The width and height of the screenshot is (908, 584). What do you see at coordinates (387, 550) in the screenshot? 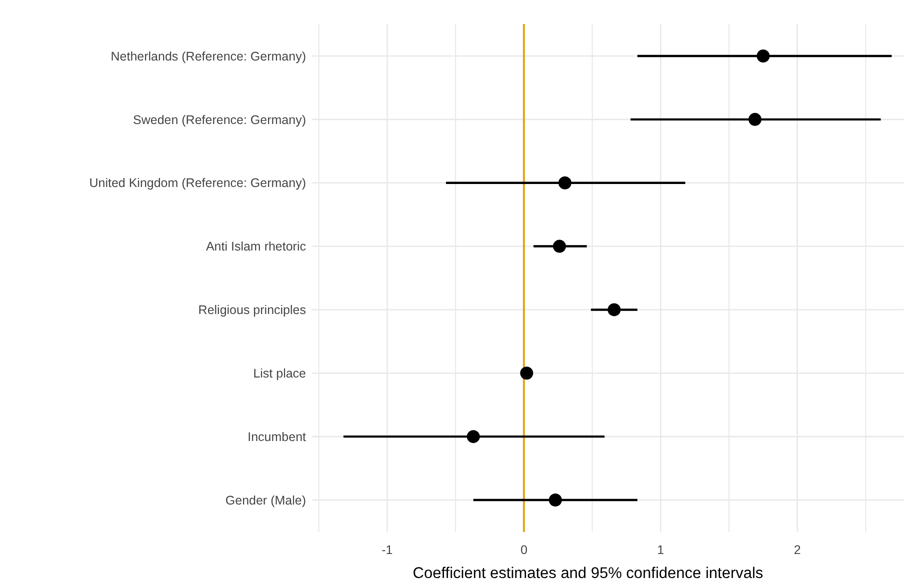
I see `x-tick-label: -1` at bounding box center [387, 550].